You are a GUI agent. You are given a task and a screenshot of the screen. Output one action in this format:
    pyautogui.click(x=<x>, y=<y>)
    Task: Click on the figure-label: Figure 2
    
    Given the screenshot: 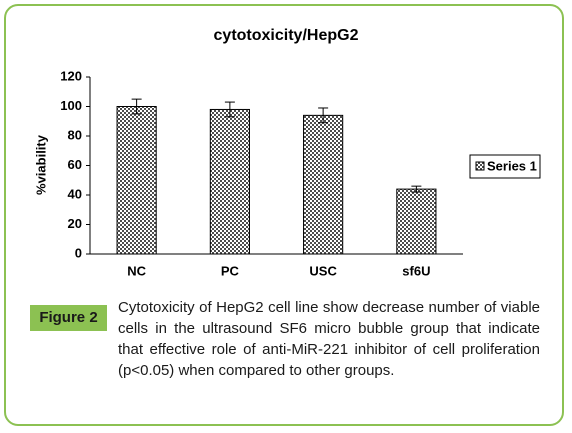 What is the action you would take?
    pyautogui.click(x=68, y=318)
    